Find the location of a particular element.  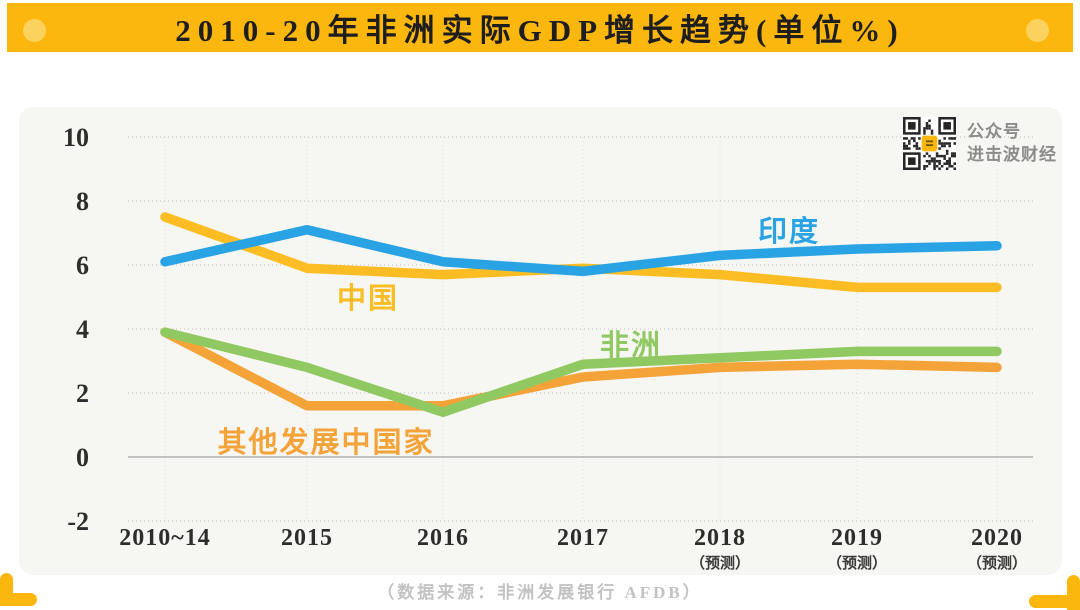

series-line-others is located at coordinates (581, 369).